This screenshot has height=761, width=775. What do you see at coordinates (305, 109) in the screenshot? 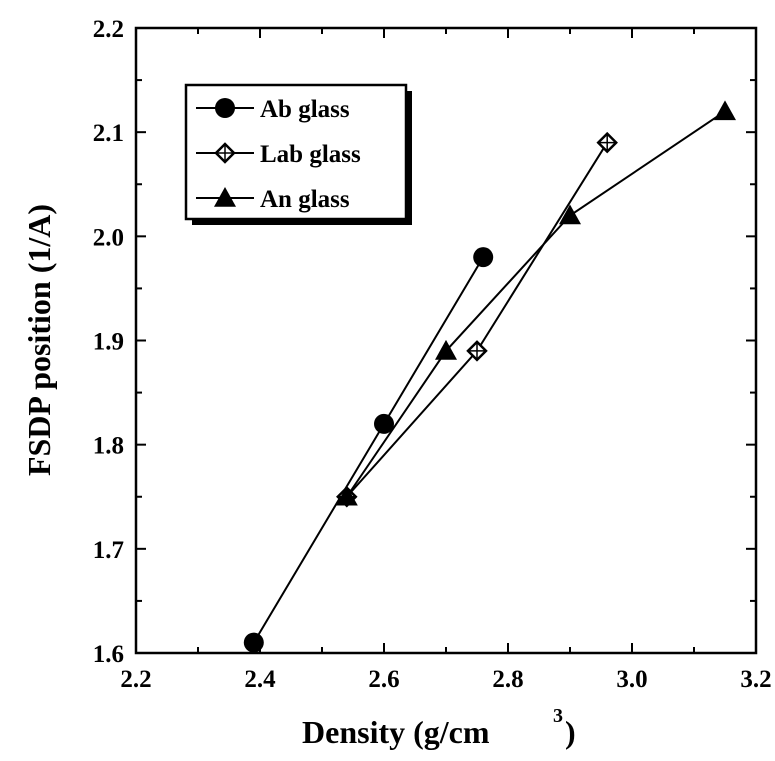
I see `legend-label-ab-glass: Ab glass` at bounding box center [305, 109].